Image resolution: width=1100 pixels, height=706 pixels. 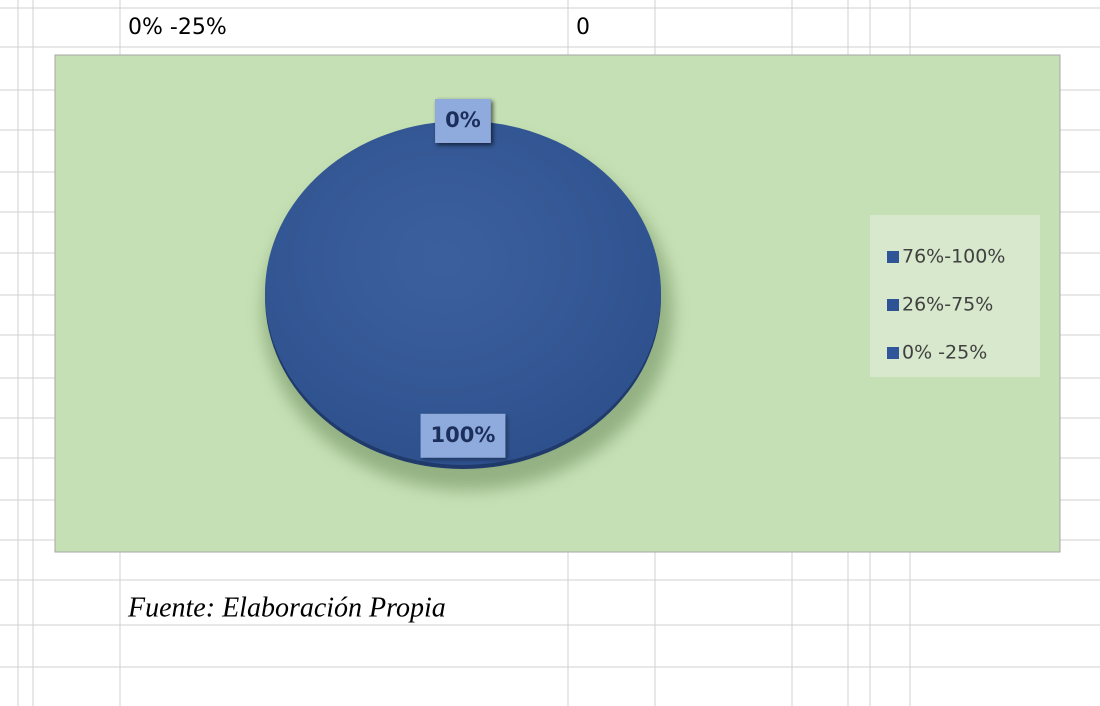 I want to click on data-label: 100%, so click(x=463, y=435).